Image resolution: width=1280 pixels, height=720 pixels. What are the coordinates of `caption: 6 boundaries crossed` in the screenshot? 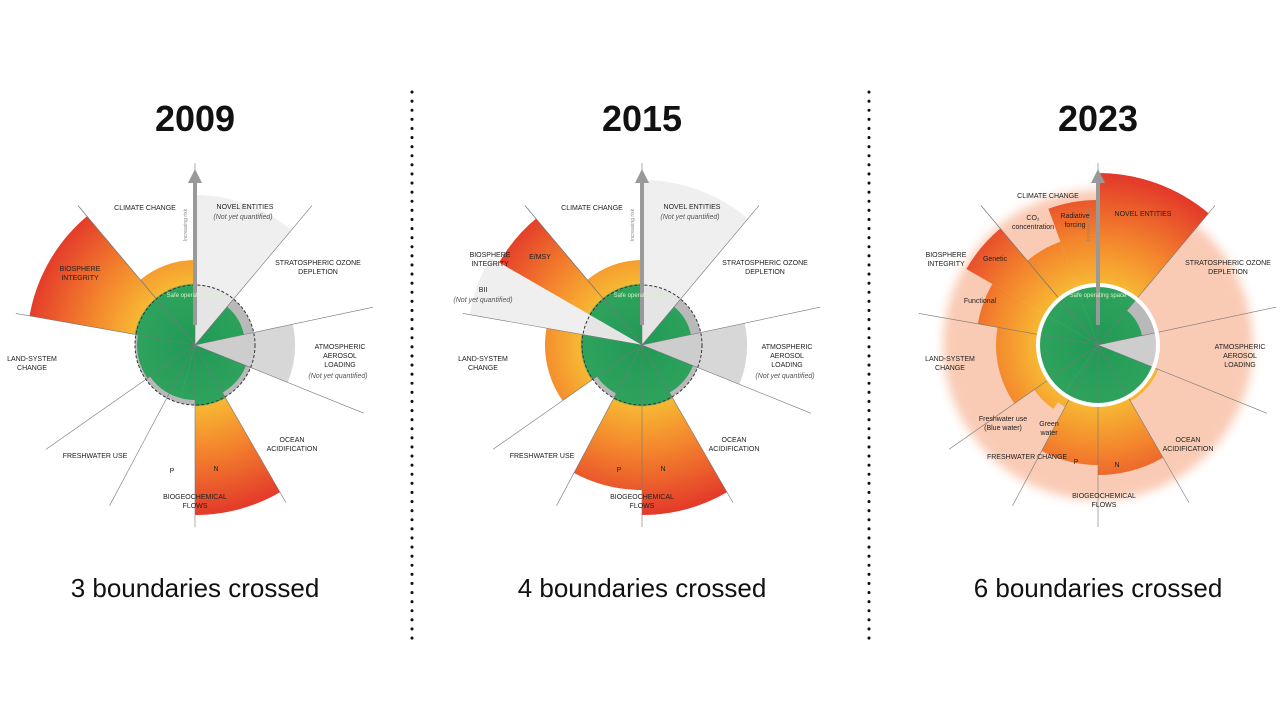 It's located at (1098, 588).